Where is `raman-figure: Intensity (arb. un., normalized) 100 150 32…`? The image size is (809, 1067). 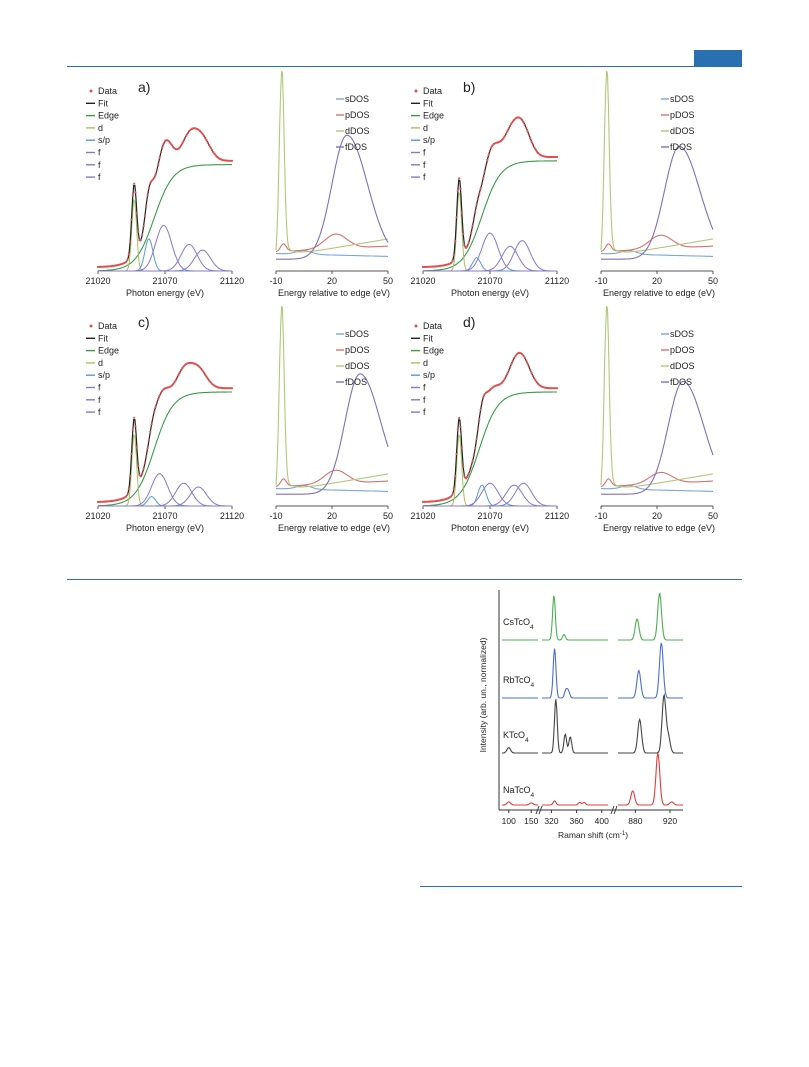 raman-figure: Intensity (arb. un., normalized) 100 150 32… is located at coordinates (580, 715).